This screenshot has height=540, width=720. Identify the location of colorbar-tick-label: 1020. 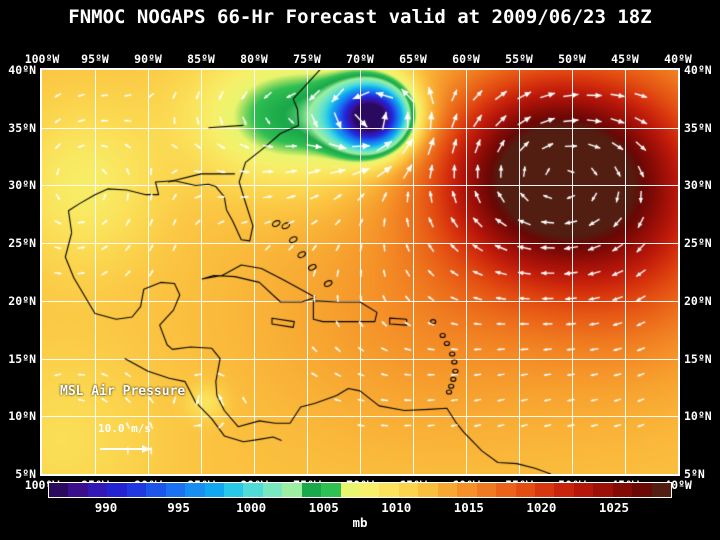
(541, 507).